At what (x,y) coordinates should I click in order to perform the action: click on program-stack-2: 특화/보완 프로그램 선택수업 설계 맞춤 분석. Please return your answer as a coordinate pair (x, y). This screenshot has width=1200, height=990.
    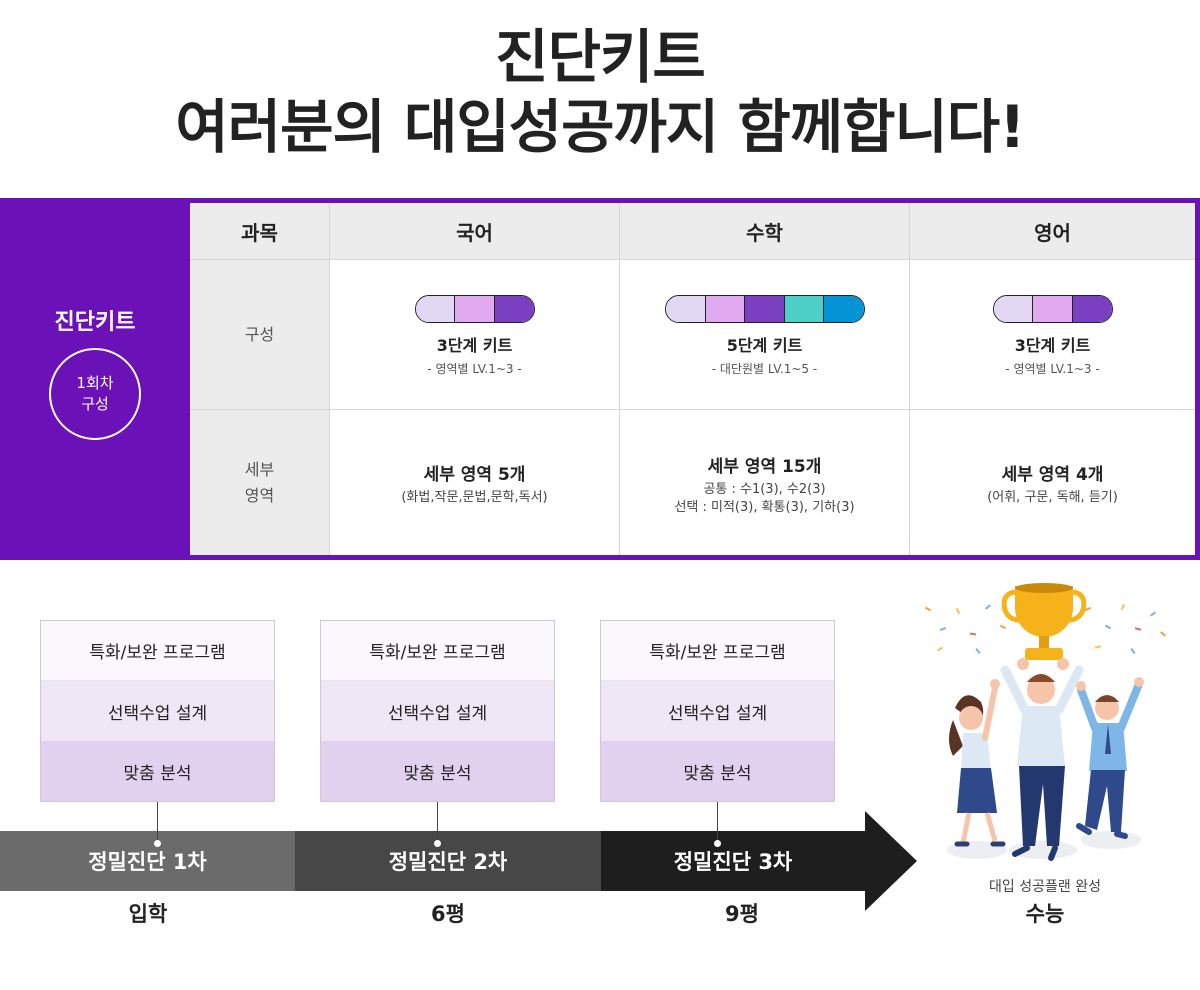
    Looking at the image, I should click on (437, 711).